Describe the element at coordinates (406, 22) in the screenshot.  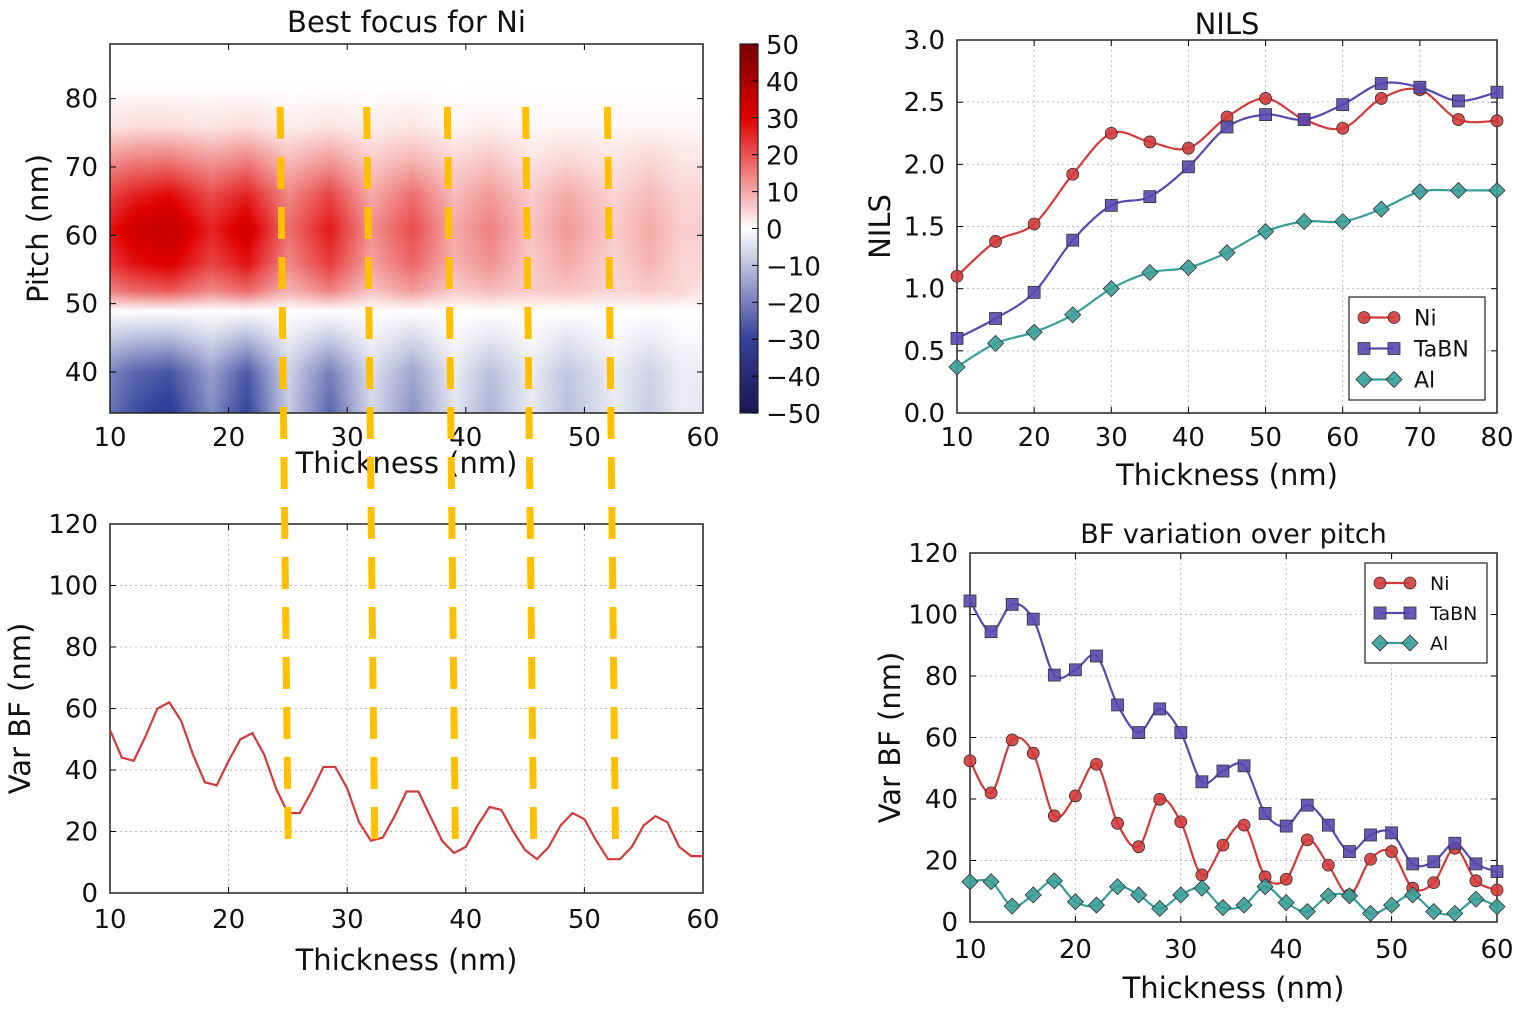
I see `chart-title: Best focus for Ni` at that location.